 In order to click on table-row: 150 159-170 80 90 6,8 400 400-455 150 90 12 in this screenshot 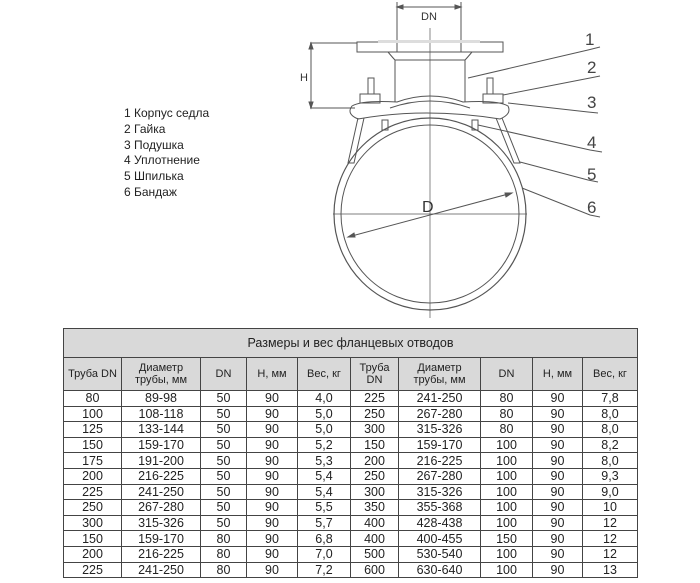, I will do `click(350, 538)`.